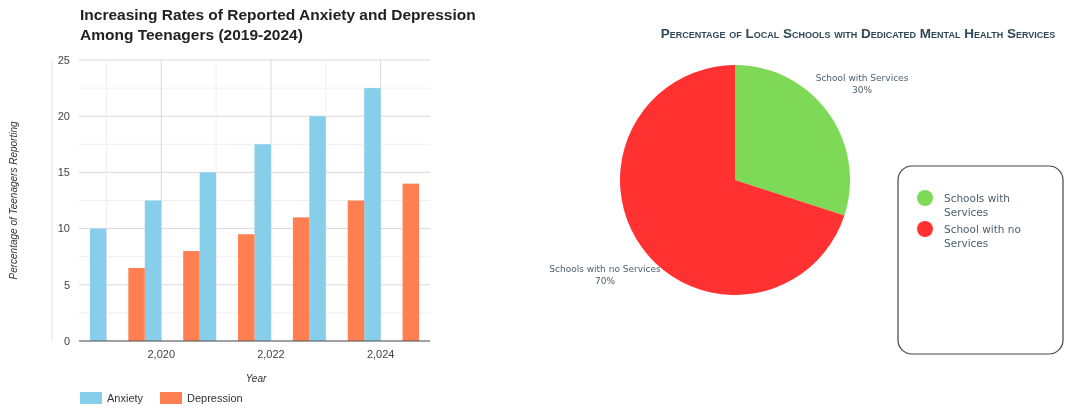 This screenshot has height=415, width=1065. Describe the element at coordinates (605, 269) in the screenshot. I see `text: Schools with no Services` at that location.